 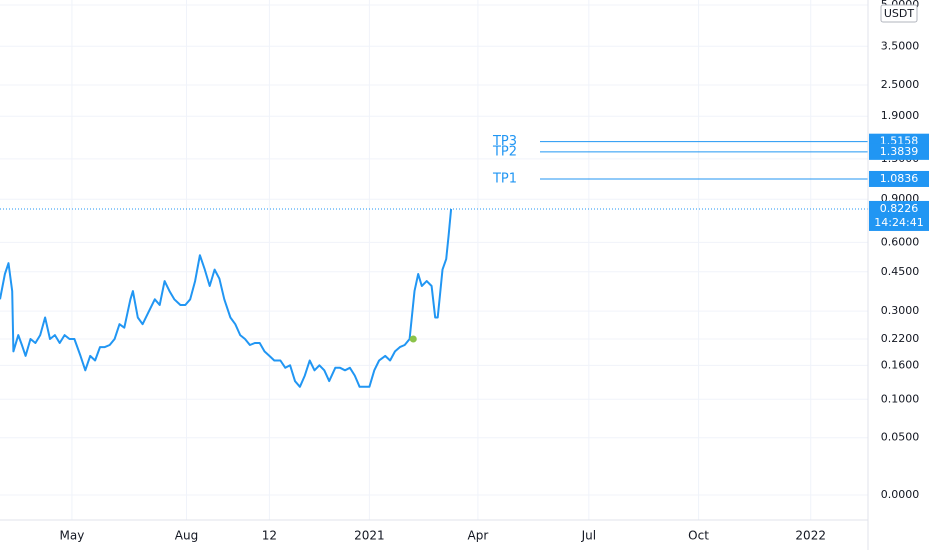 What do you see at coordinates (369, 536) in the screenshot?
I see `x-tick-label: 2021` at bounding box center [369, 536].